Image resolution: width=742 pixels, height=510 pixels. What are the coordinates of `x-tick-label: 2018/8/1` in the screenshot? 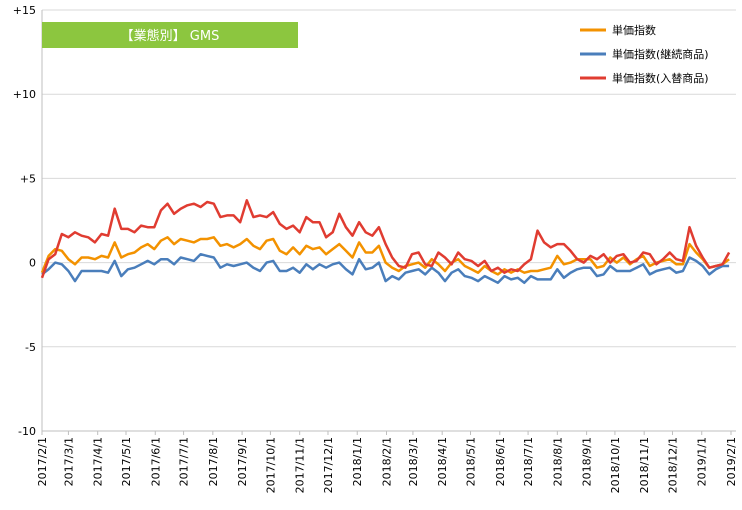 It's located at (557, 461).